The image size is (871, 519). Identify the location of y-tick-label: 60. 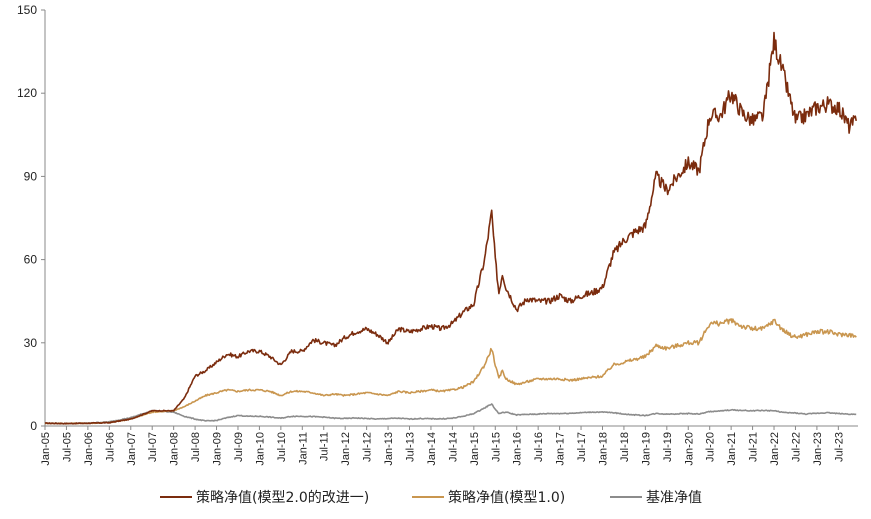
(31, 260).